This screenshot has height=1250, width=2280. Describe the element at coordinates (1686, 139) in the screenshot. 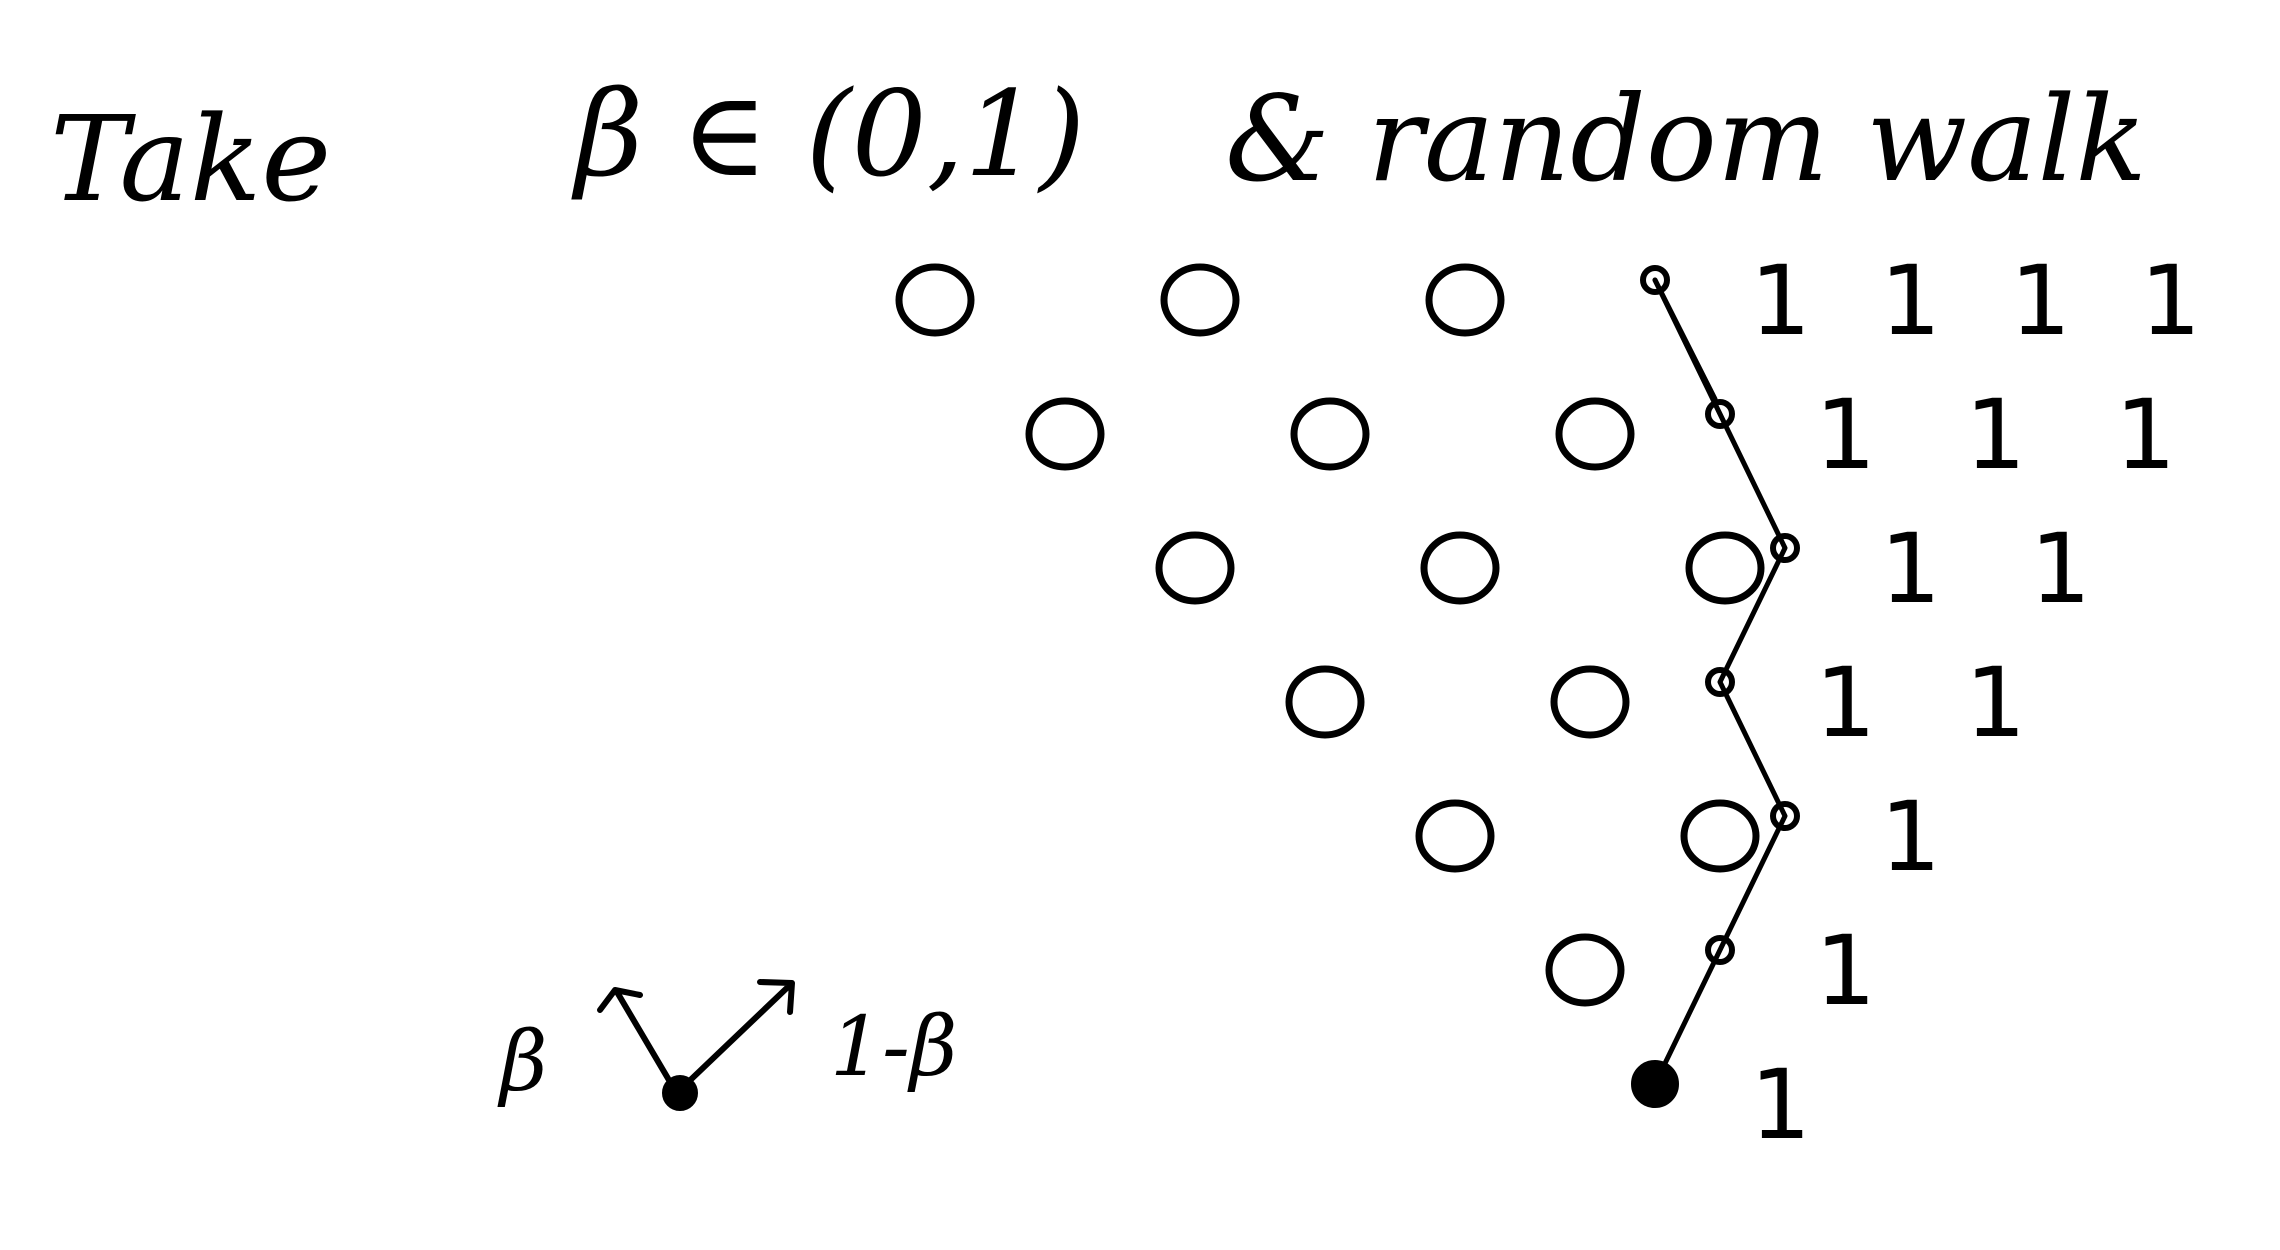

I see `title-and-random-walk: & random walk` at that location.